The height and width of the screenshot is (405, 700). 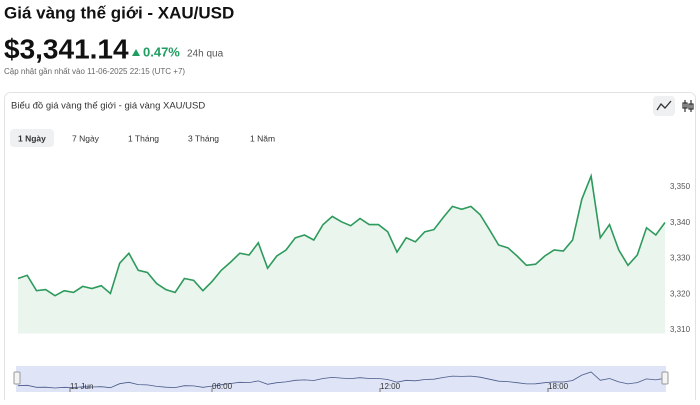 What do you see at coordinates (680, 329) in the screenshot?
I see `y-tick-label: 3,310` at bounding box center [680, 329].